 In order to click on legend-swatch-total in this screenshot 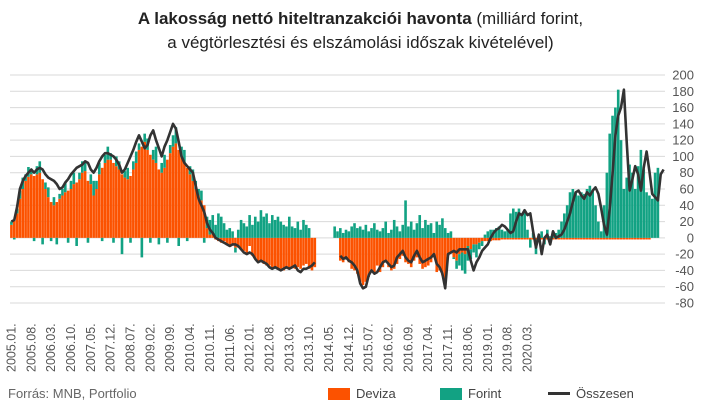, I will do `click(559, 393)`.